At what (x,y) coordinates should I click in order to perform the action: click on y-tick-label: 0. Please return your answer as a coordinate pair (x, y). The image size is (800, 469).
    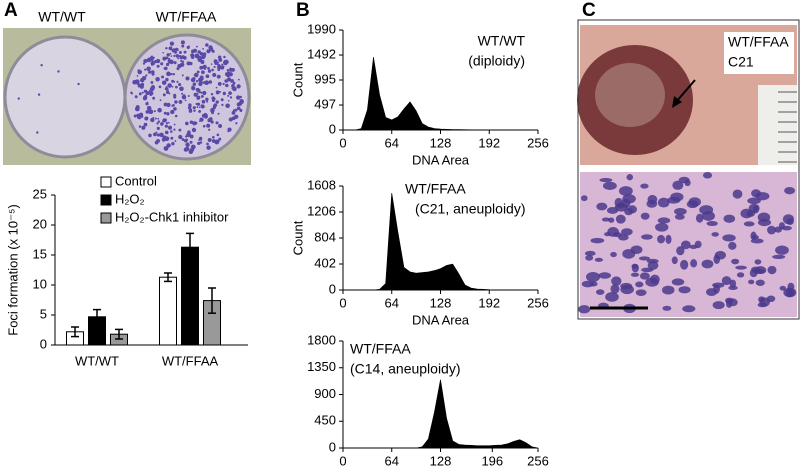
    Looking at the image, I should click on (332, 128).